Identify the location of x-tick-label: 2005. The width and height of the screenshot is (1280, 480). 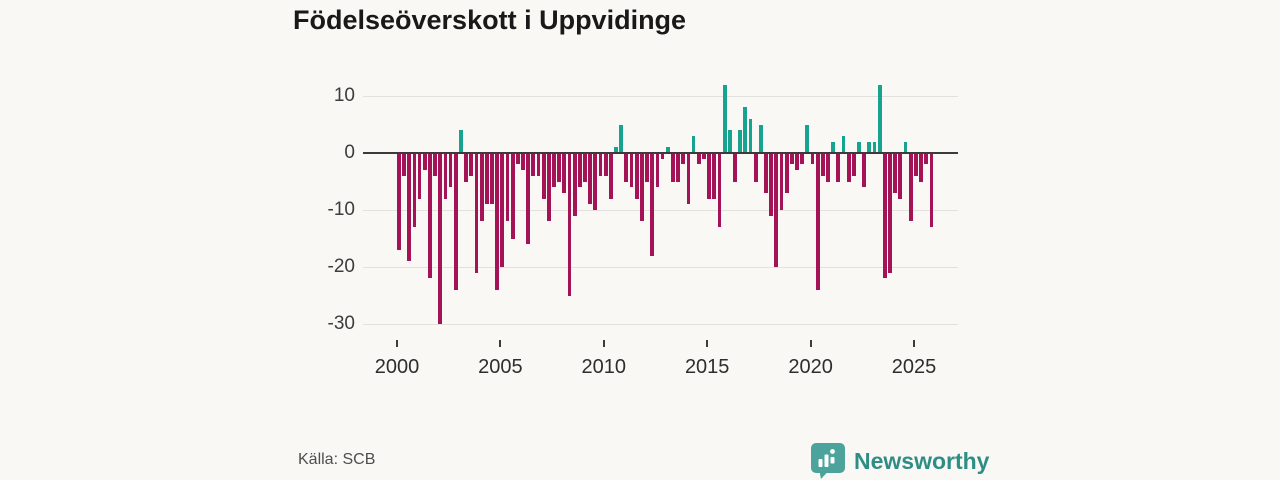
(500, 367).